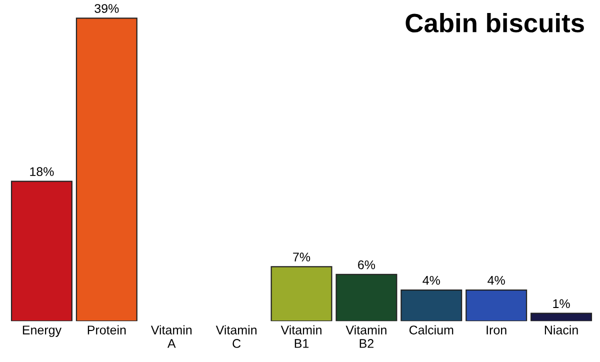 This screenshot has height=362, width=600. I want to click on x-tick-label: Vitamin B2, so click(366, 336).